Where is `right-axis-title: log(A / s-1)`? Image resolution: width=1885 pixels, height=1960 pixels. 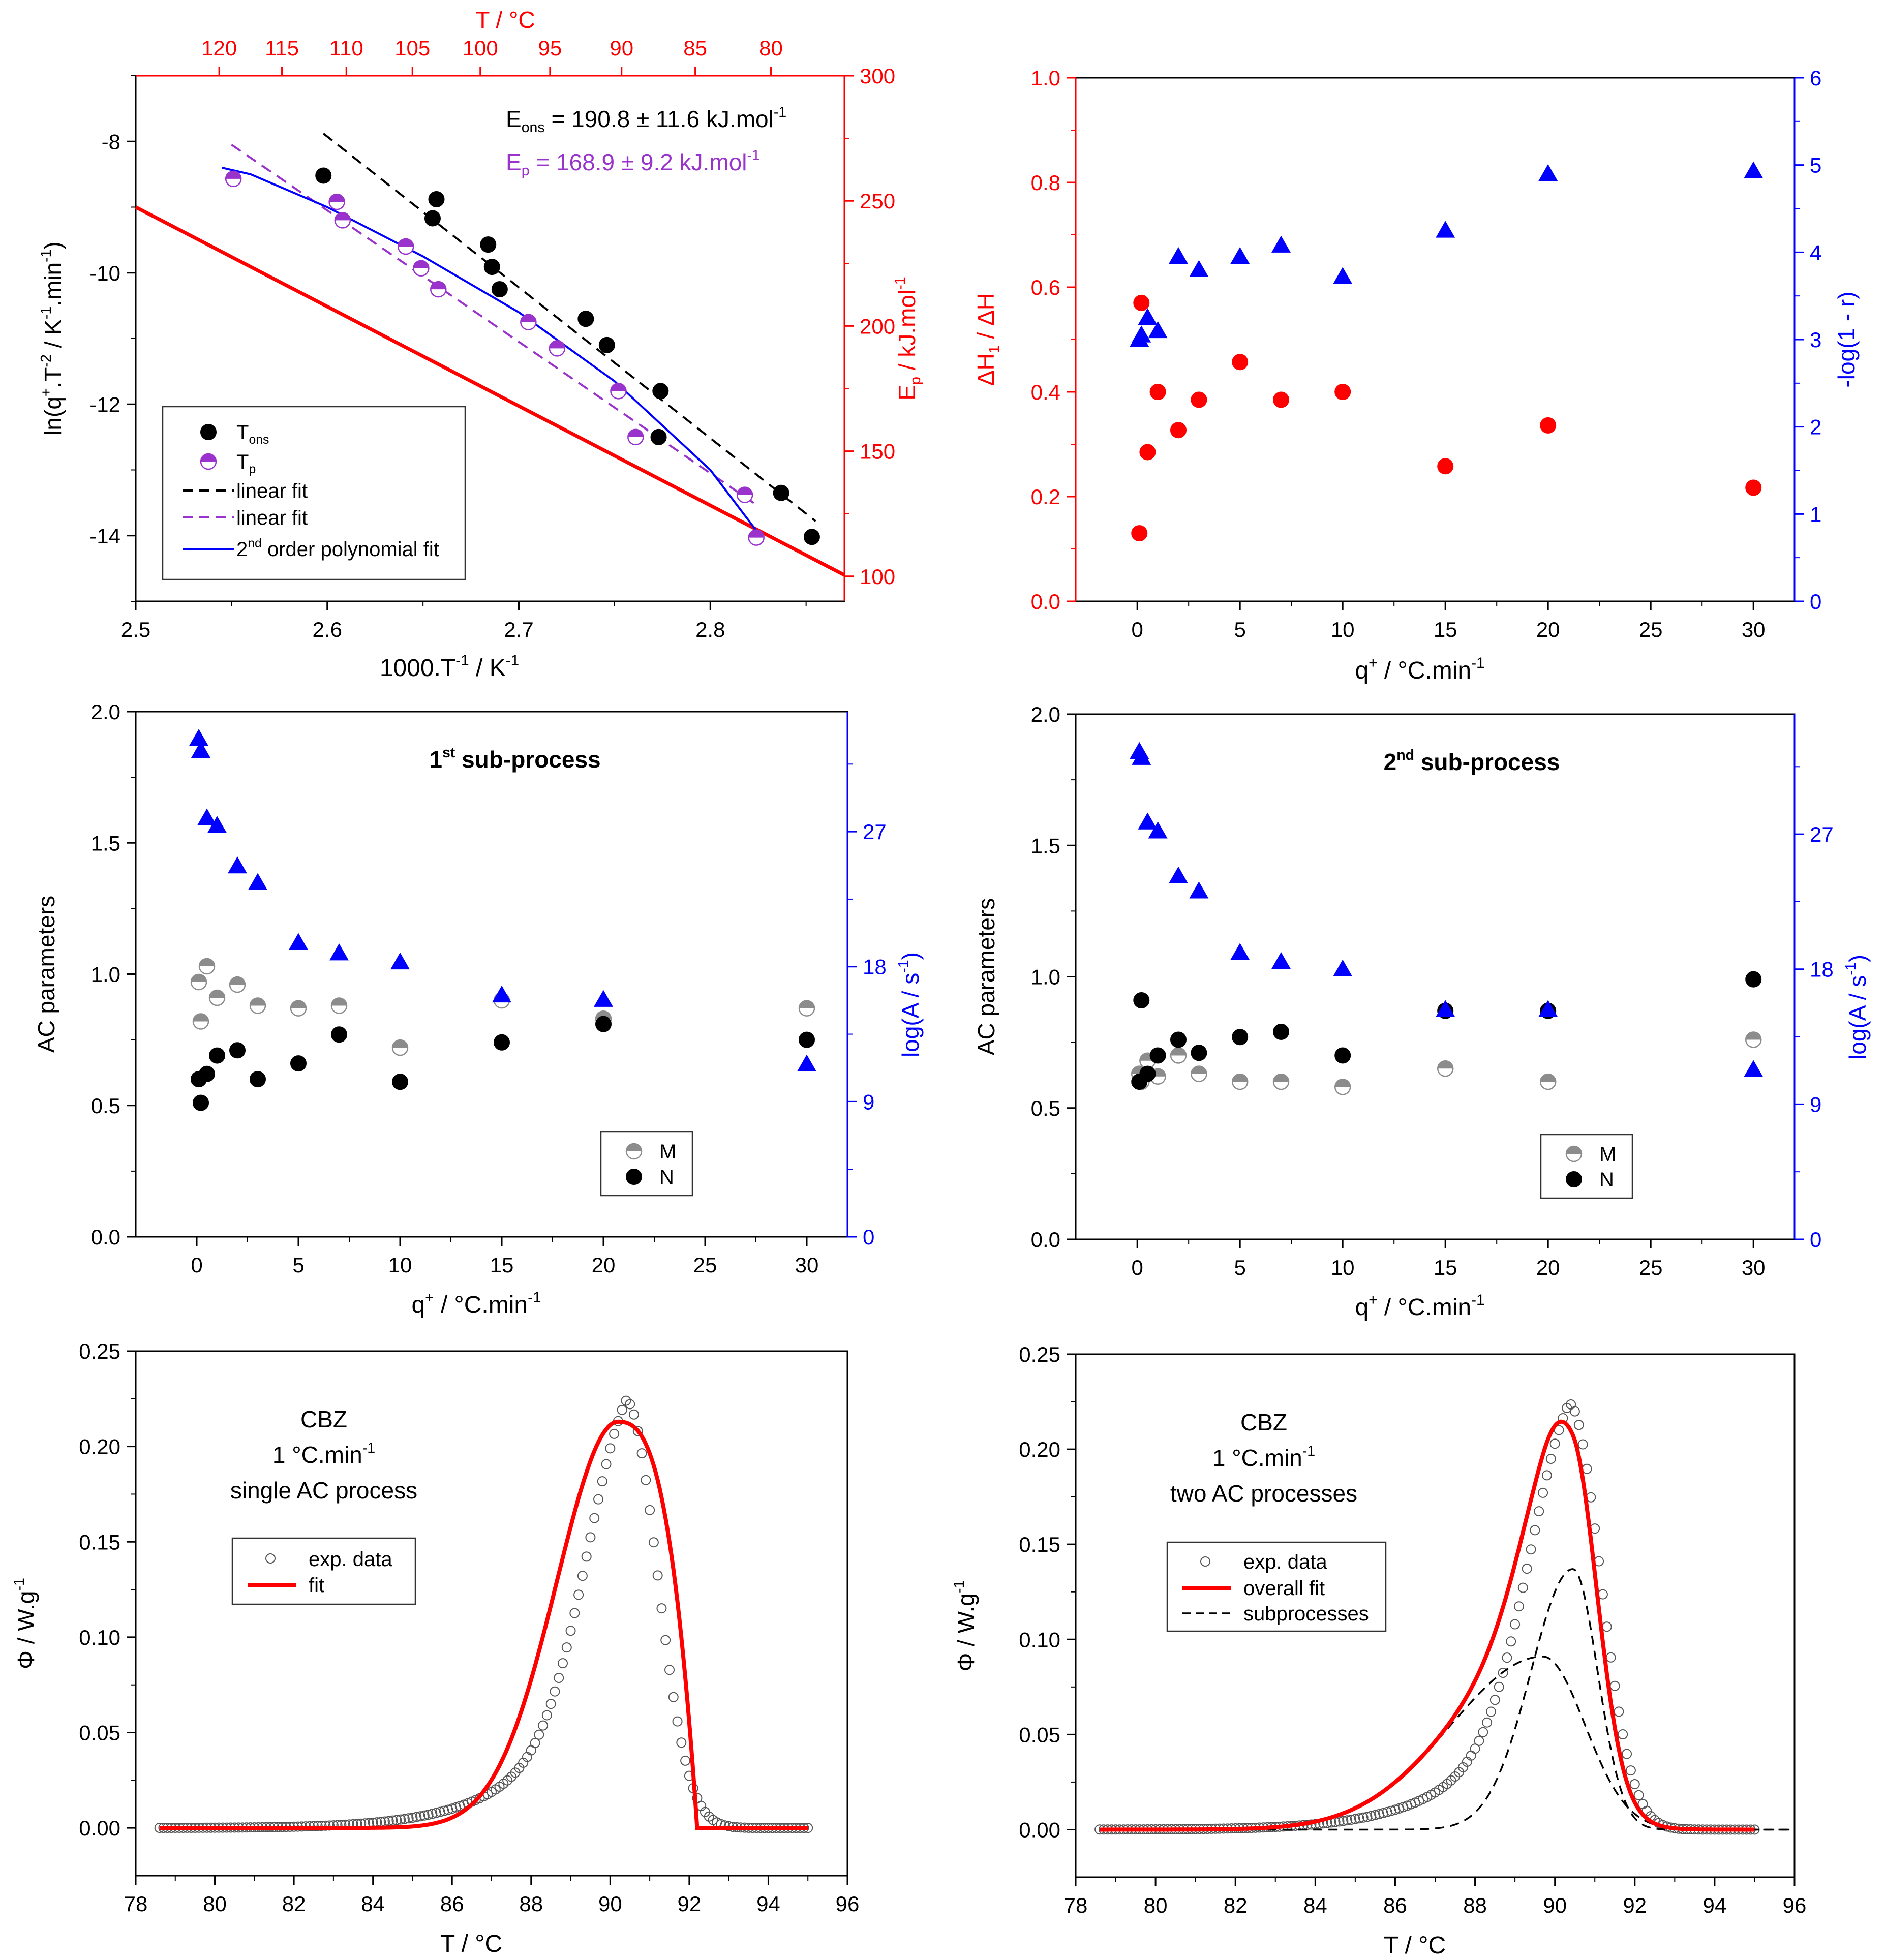
right-axis-title: log(A / s-1) is located at coordinates (910, 1004).